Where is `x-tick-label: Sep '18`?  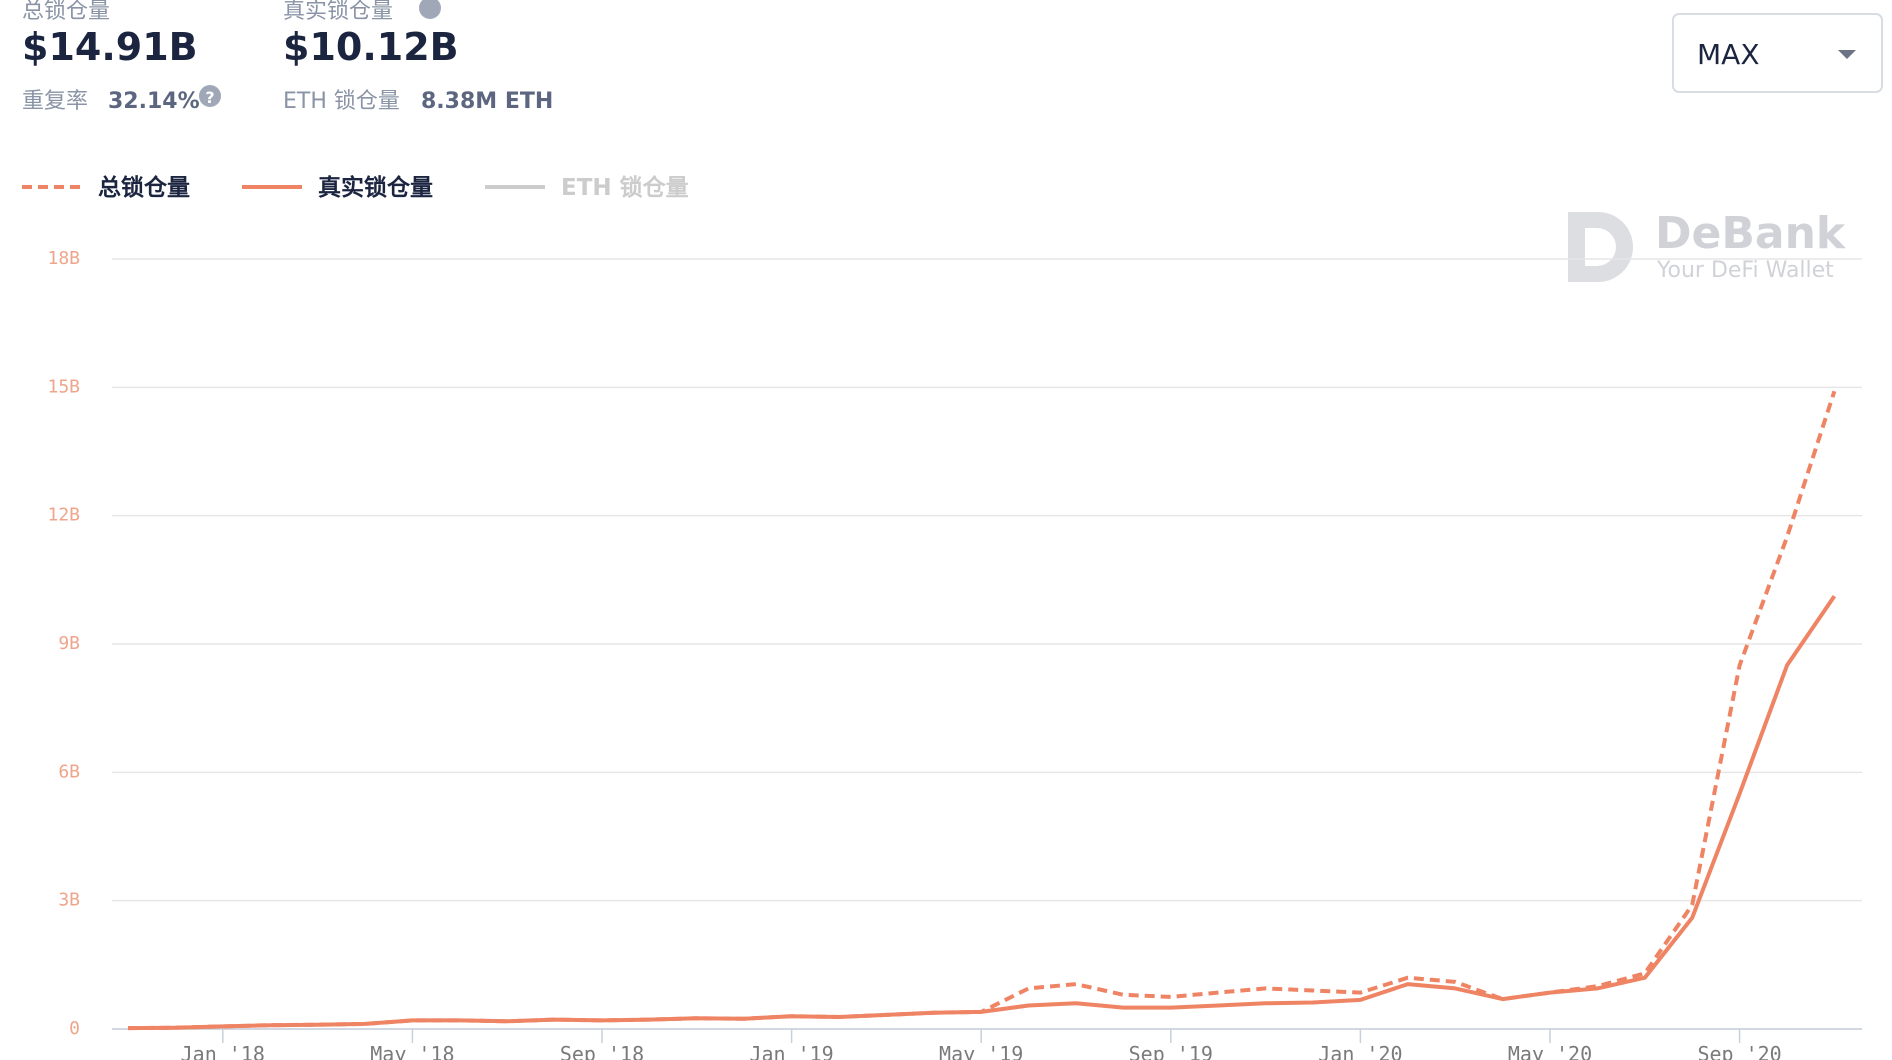
x-tick-label: Sep '18 is located at coordinates (602, 1051).